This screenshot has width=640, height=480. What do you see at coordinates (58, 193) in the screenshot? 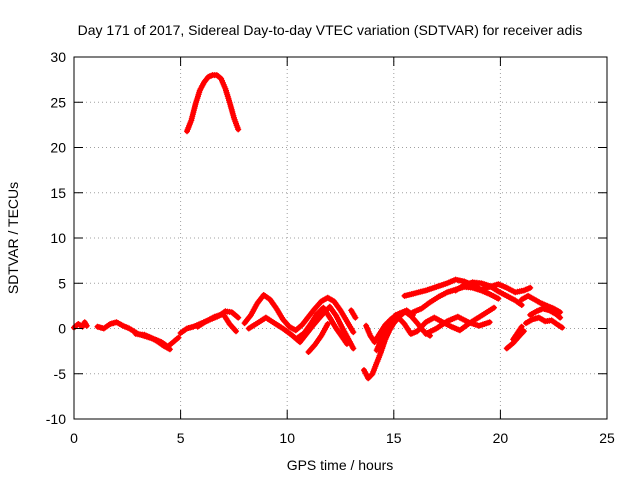
I see `y-tick-label: 15` at bounding box center [58, 193].